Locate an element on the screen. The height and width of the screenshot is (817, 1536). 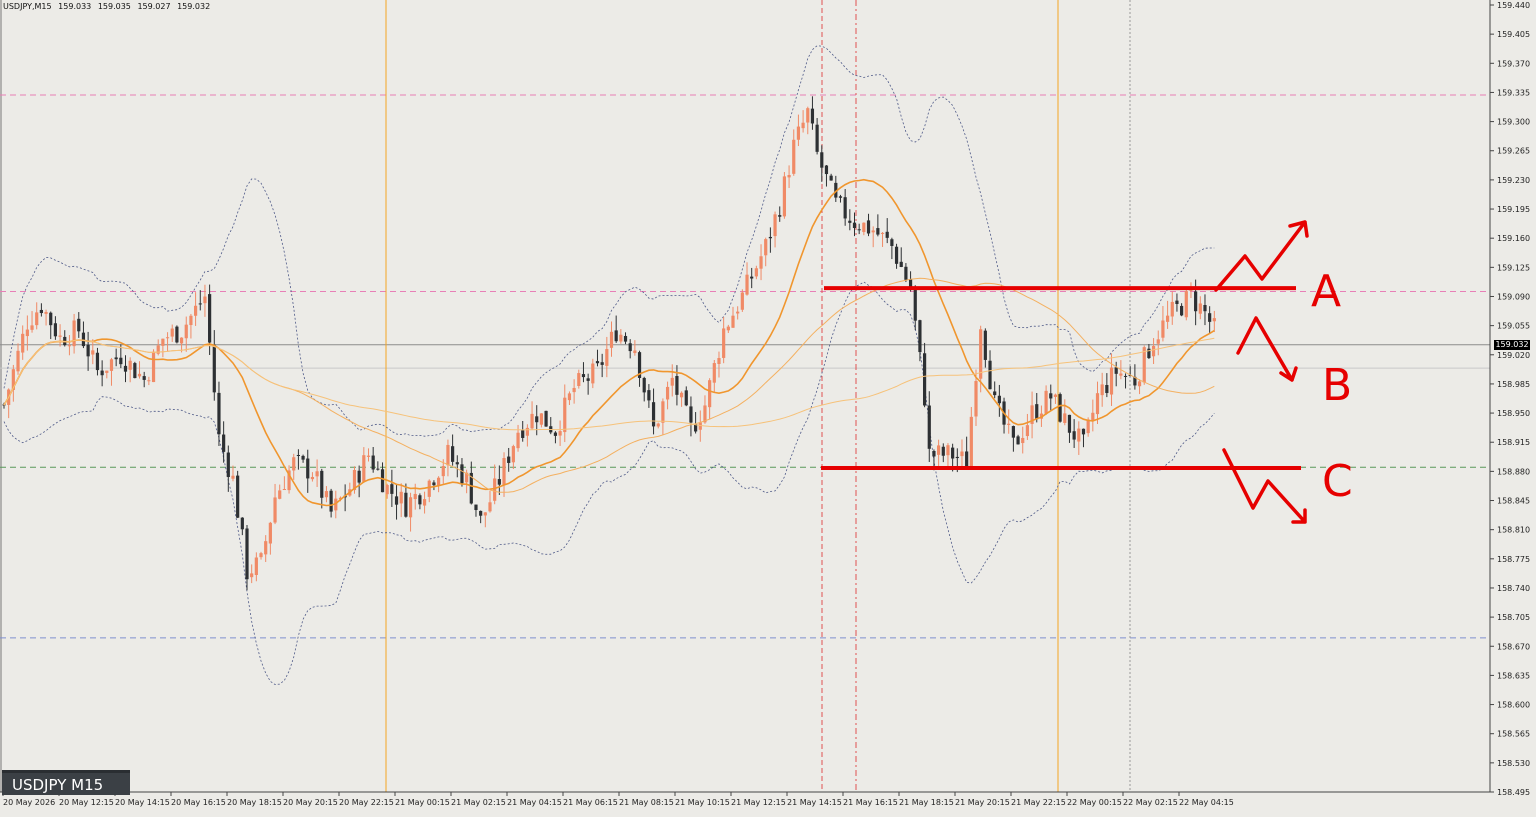
x-tick-label-14: 21 May 14:15 is located at coordinates (814, 802).